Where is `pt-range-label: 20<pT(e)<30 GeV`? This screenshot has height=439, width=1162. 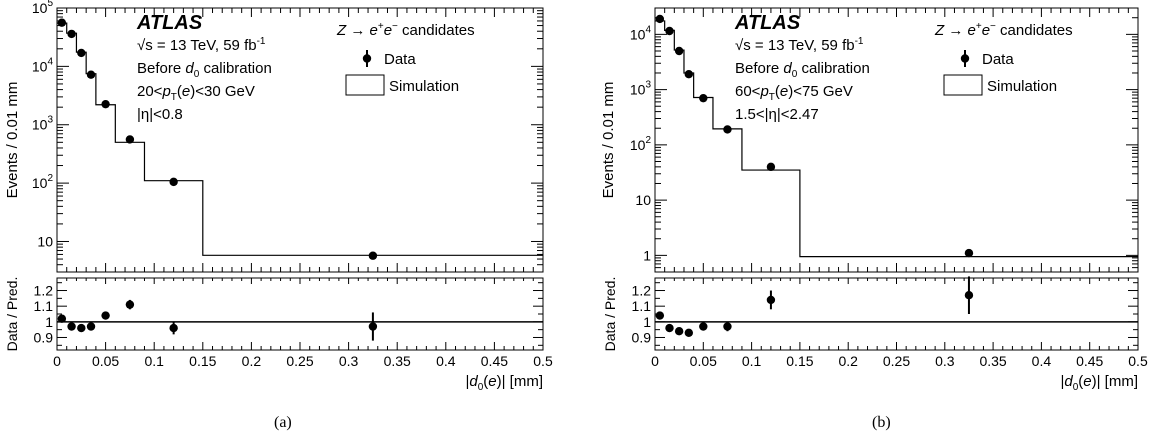 pt-range-label: 20<pT(e)<30 GeV is located at coordinates (196, 93).